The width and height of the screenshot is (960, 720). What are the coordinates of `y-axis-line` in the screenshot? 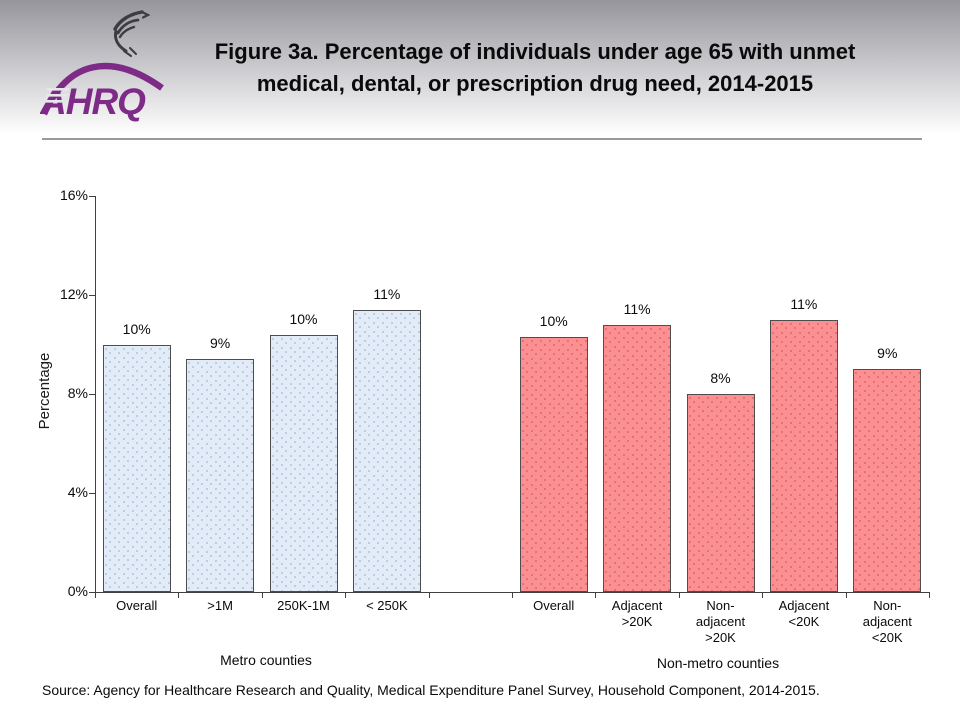 It's located at (95, 394).